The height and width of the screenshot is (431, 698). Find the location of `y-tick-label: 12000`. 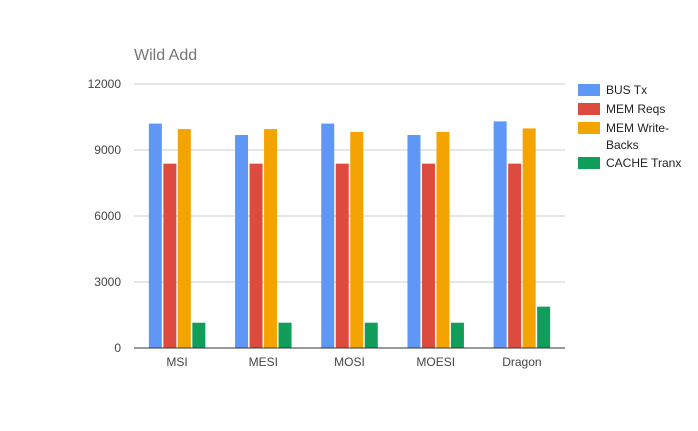

y-tick-label: 12000 is located at coordinates (105, 84).